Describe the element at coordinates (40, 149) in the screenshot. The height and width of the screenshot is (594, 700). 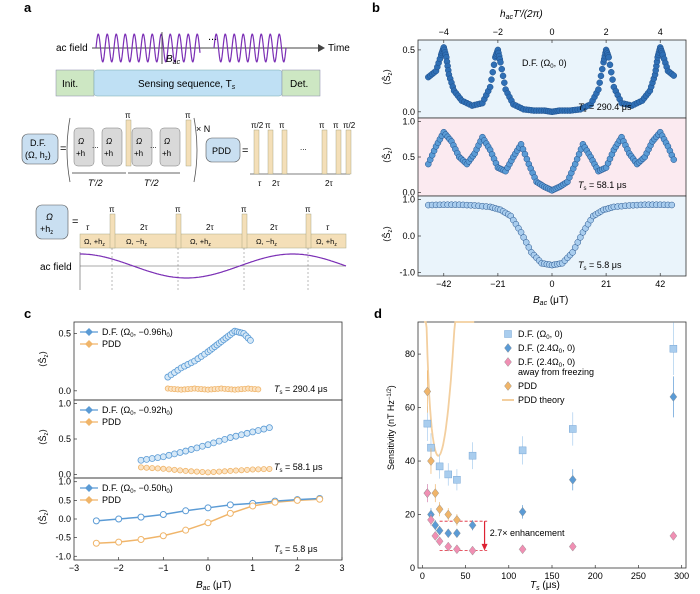
I see `df-box` at that location.